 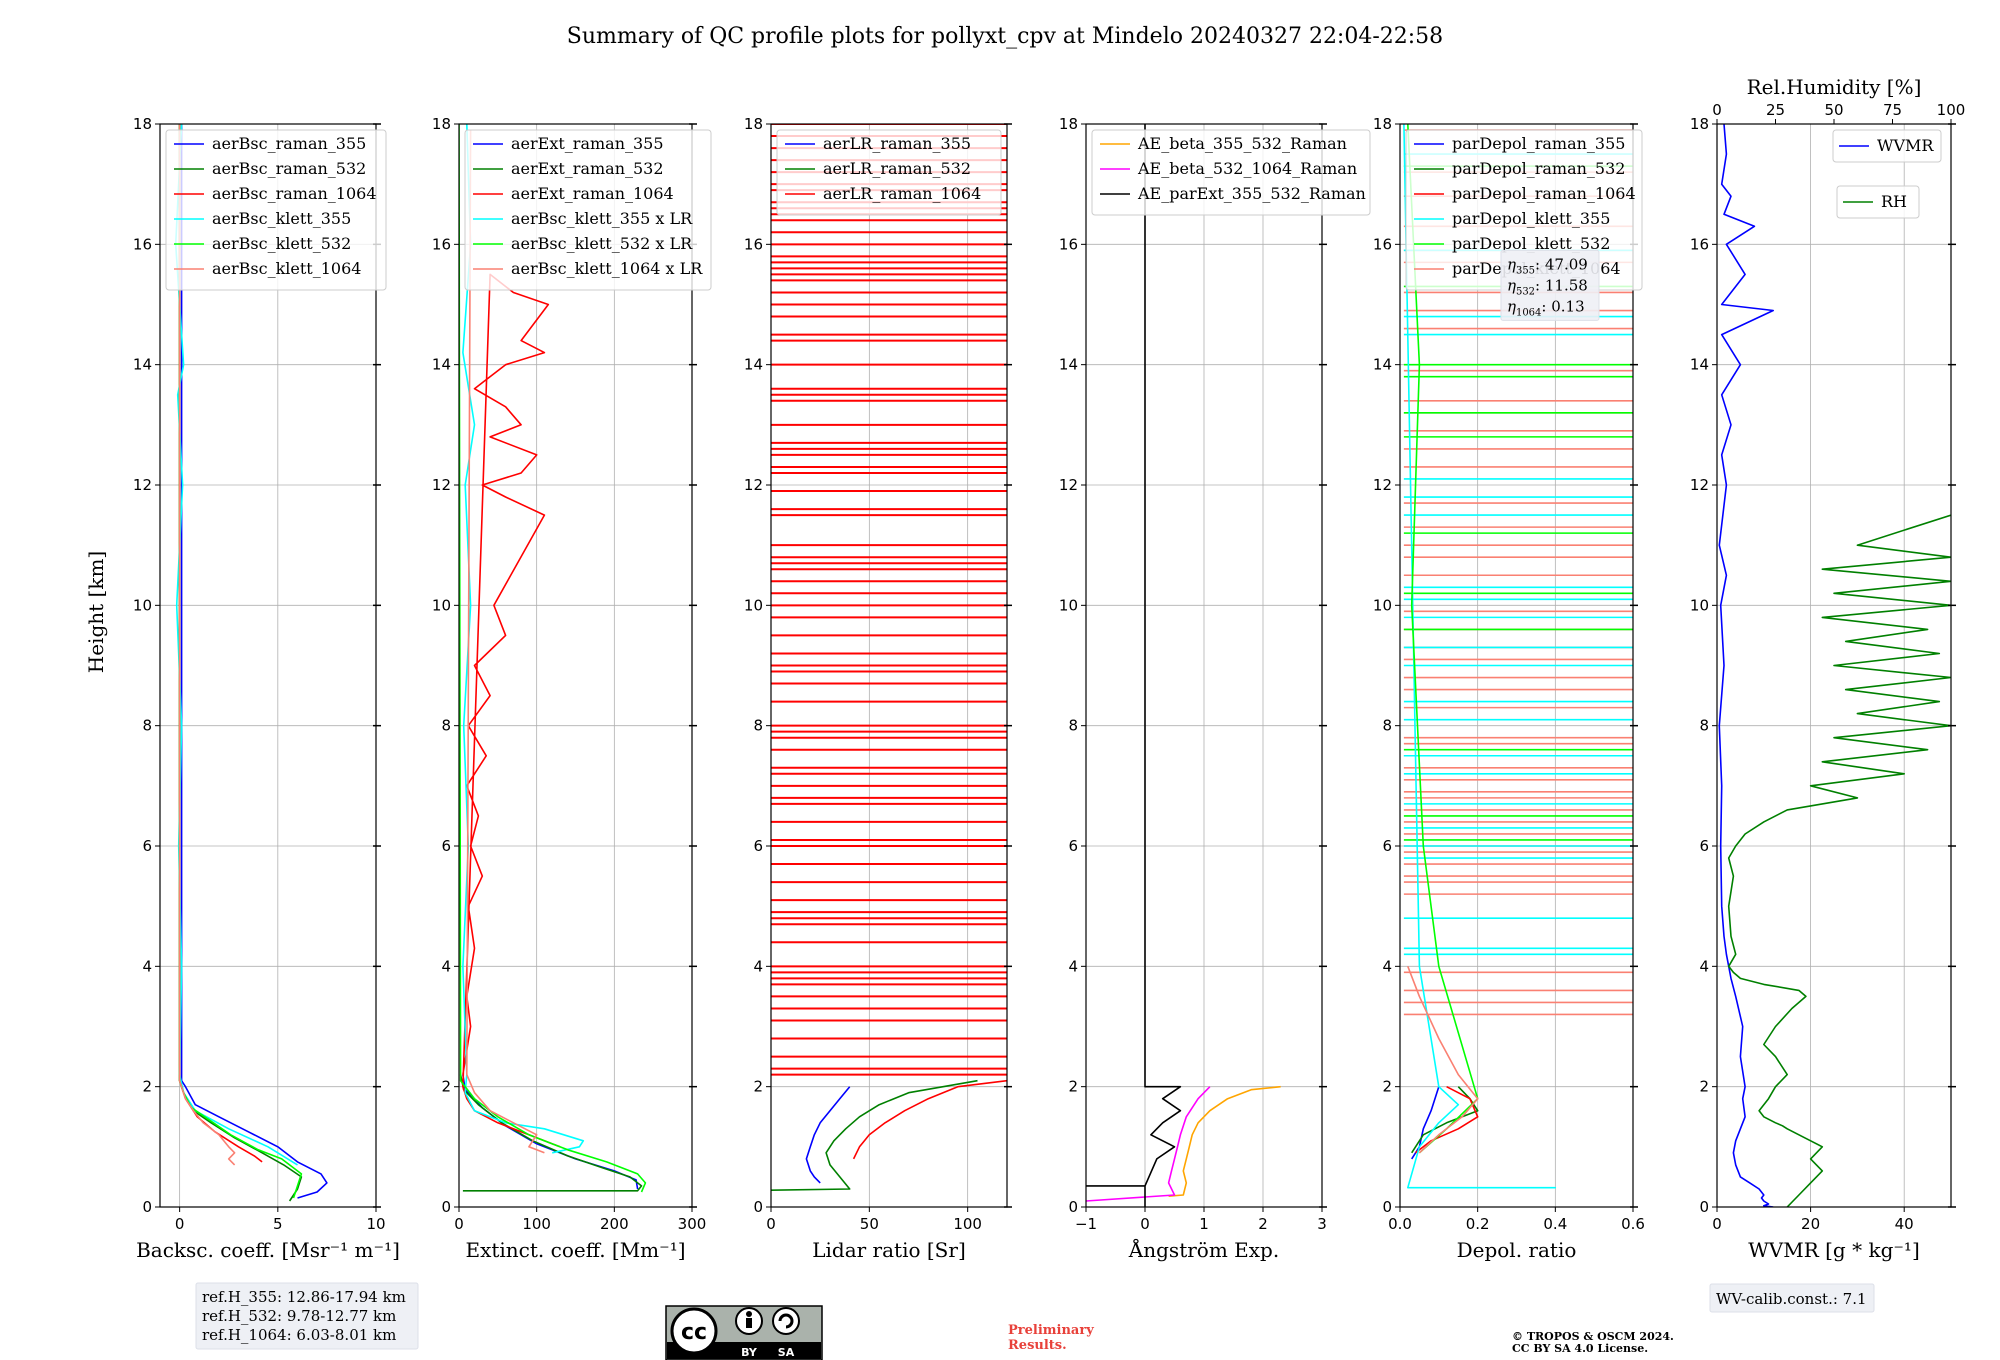 I want to click on x-tick-label: 20, so click(x=1810, y=1224).